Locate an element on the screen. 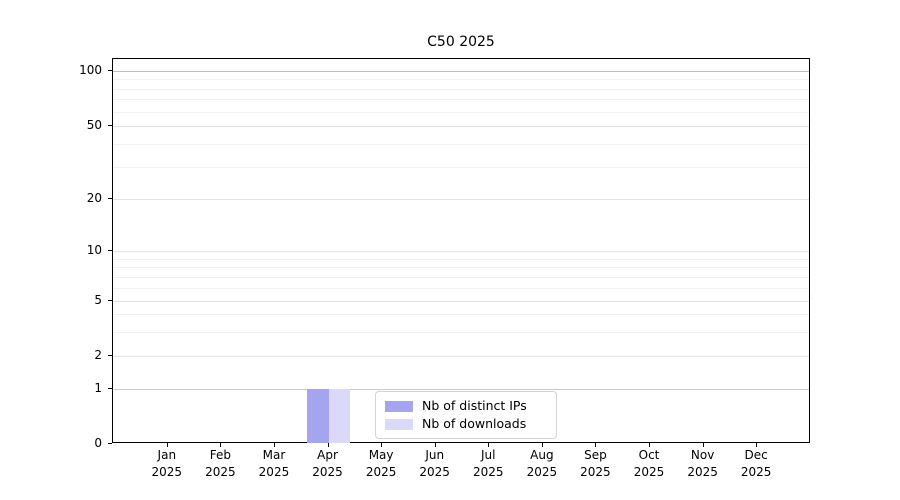 The image size is (900, 500). x-tick-month: Dec is located at coordinates (756, 455).